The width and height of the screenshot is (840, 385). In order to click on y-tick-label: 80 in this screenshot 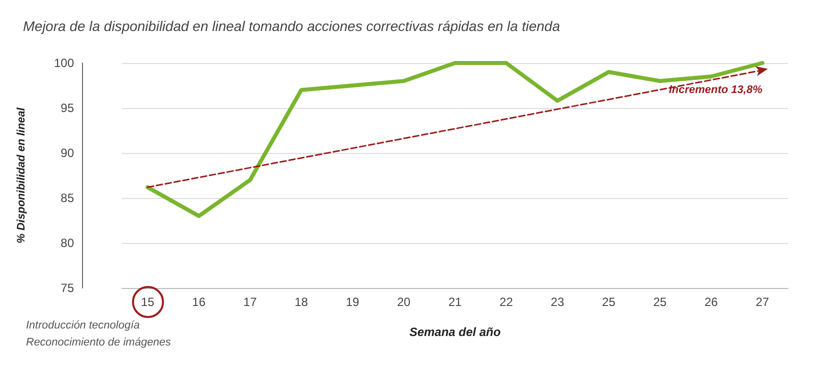, I will do `click(67, 243)`.